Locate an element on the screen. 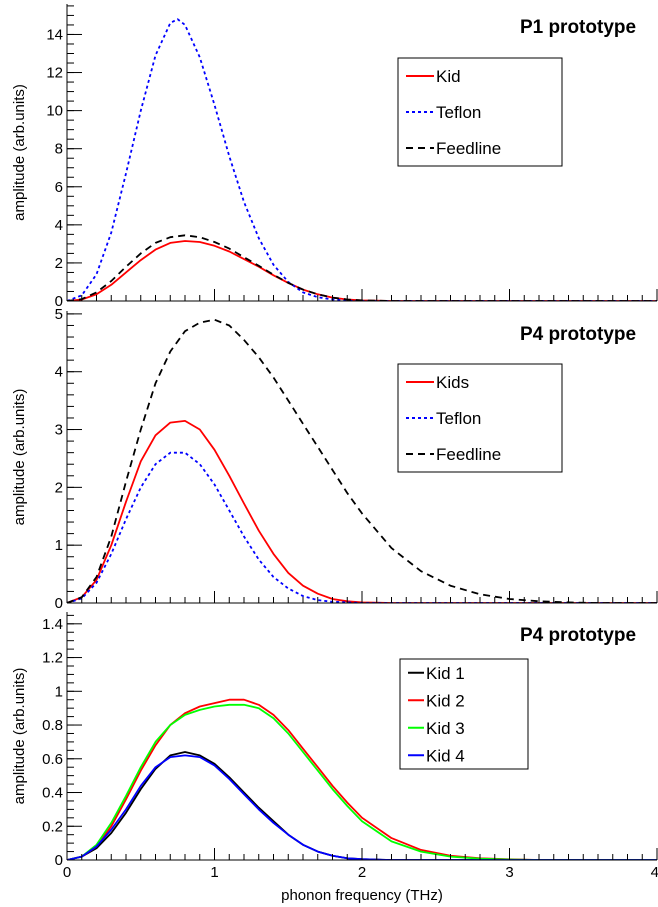 The image size is (658, 907). x-axis-title: phonon frequency (THz) is located at coordinates (362, 895).